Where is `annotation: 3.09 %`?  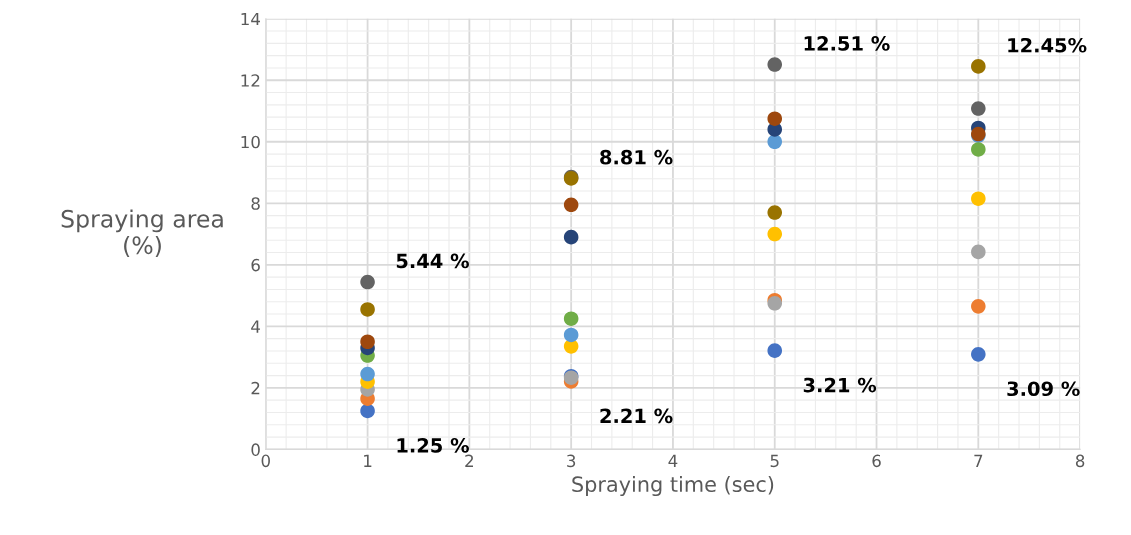 annotation: 3.09 % is located at coordinates (1043, 389).